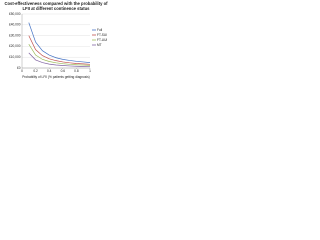  What do you see at coordinates (99, 45) in the screenshot?
I see `legend-label: MT` at bounding box center [99, 45].